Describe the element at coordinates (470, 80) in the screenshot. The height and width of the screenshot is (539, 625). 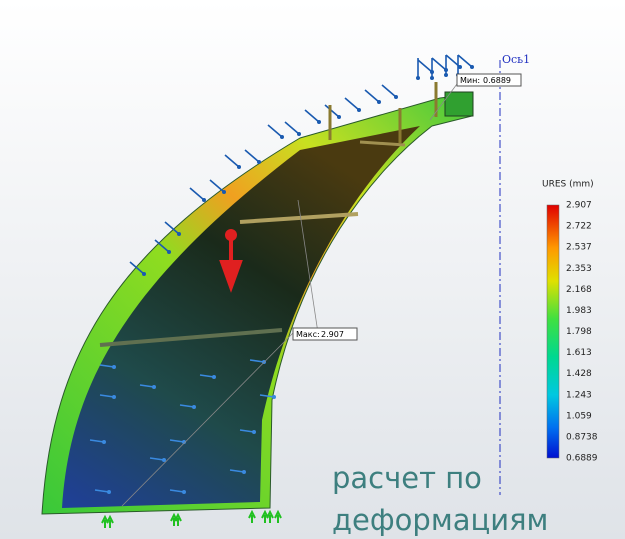
I see `min-probe-label: Мин:` at that location.